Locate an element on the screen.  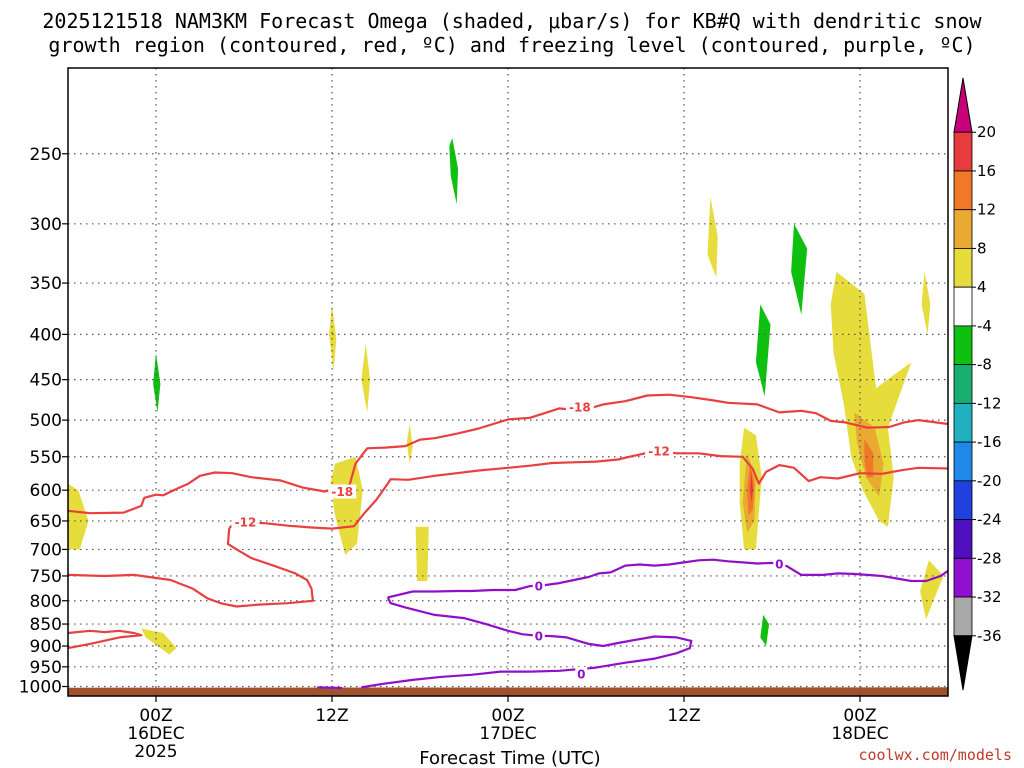
y-tick-label-350: 350 is located at coordinates (46, 284).